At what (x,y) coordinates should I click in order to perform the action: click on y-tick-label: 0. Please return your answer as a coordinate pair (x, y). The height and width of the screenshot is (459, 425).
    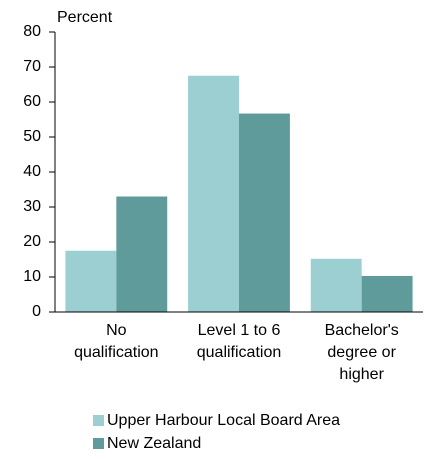
    Looking at the image, I should click on (36, 311).